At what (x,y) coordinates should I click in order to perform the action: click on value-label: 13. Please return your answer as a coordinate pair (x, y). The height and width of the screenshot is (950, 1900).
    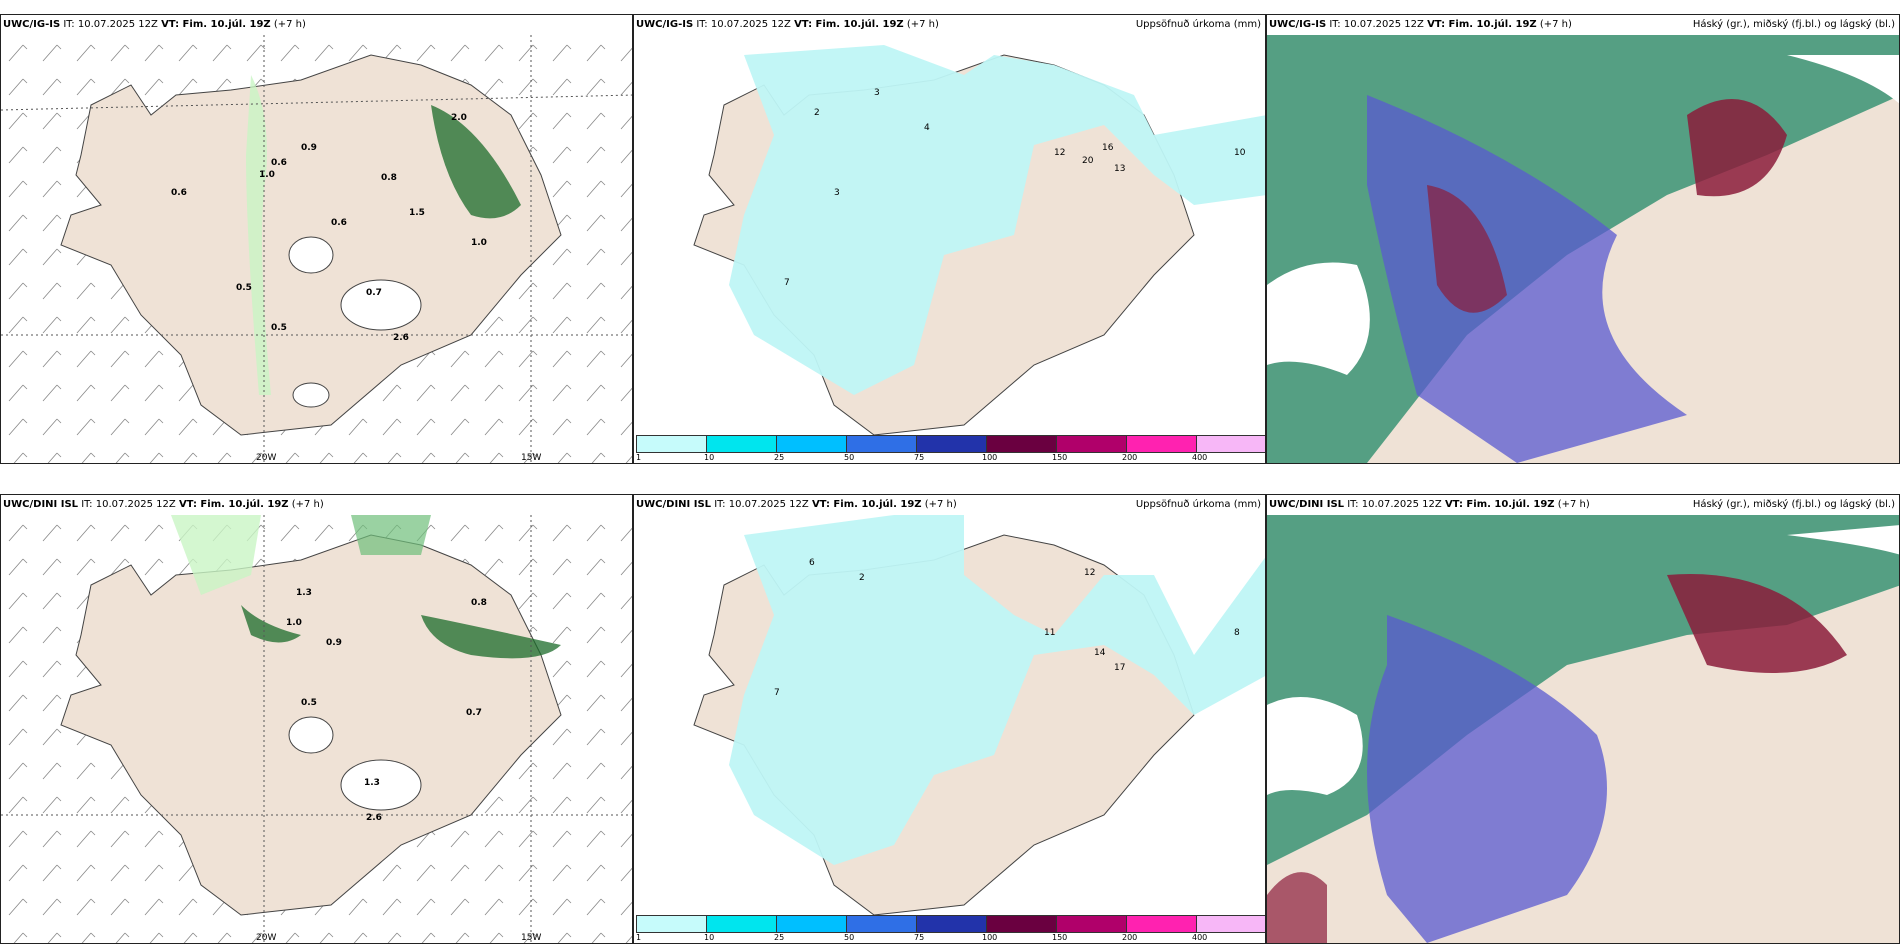
    Looking at the image, I should click on (1119, 169).